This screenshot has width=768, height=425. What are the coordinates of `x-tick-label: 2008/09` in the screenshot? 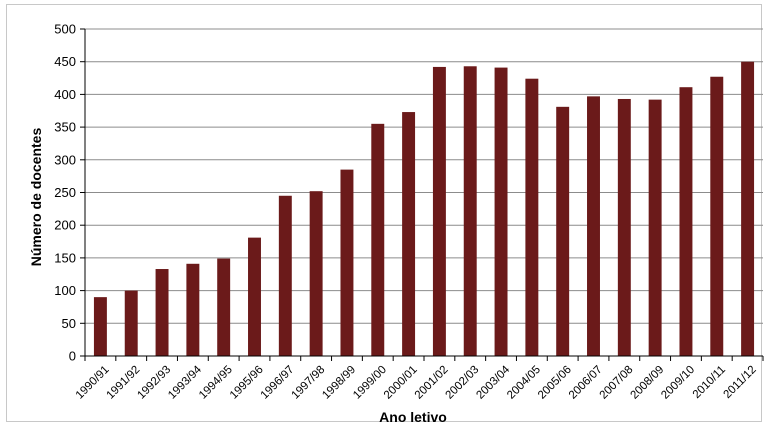 It's located at (647, 383).